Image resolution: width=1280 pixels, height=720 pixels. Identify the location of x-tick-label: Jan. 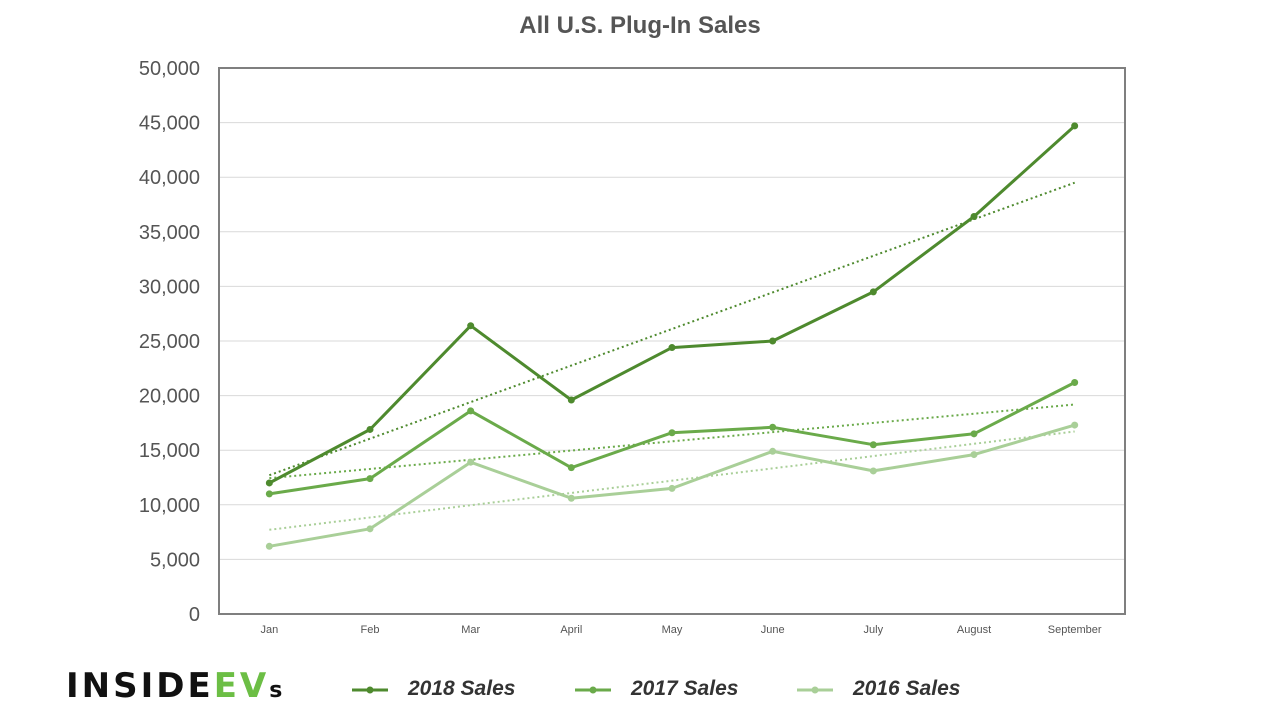
(269, 630).